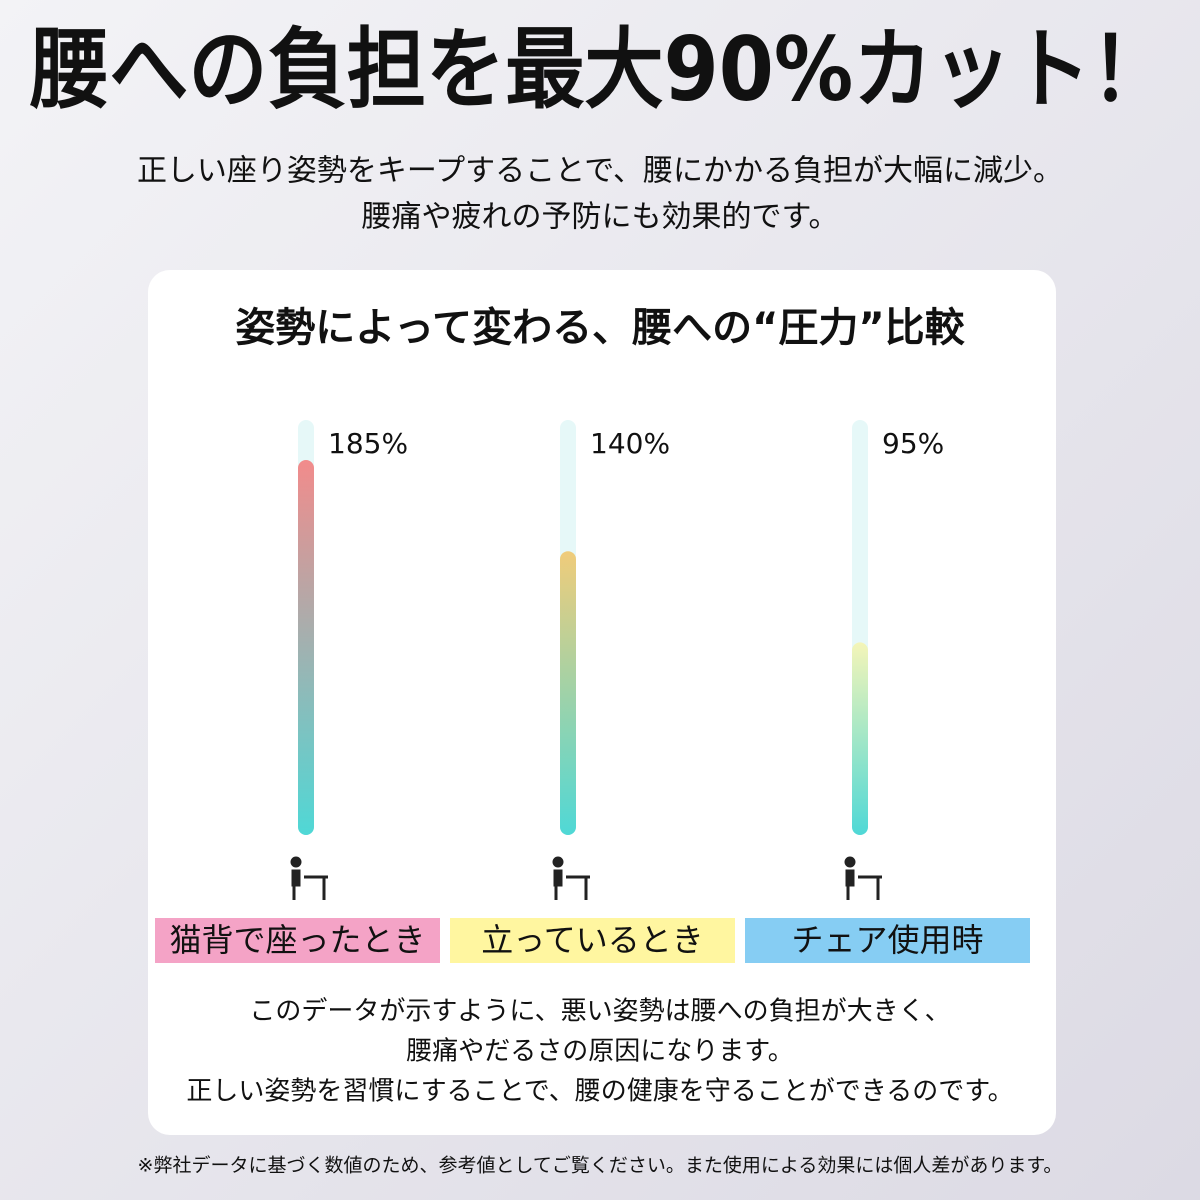 The height and width of the screenshot is (1204, 1200). What do you see at coordinates (600, 171) in the screenshot?
I see `subtitle: 正しい座り姿勢をキープすることで、腰にかかる負担が大幅に減少。` at bounding box center [600, 171].